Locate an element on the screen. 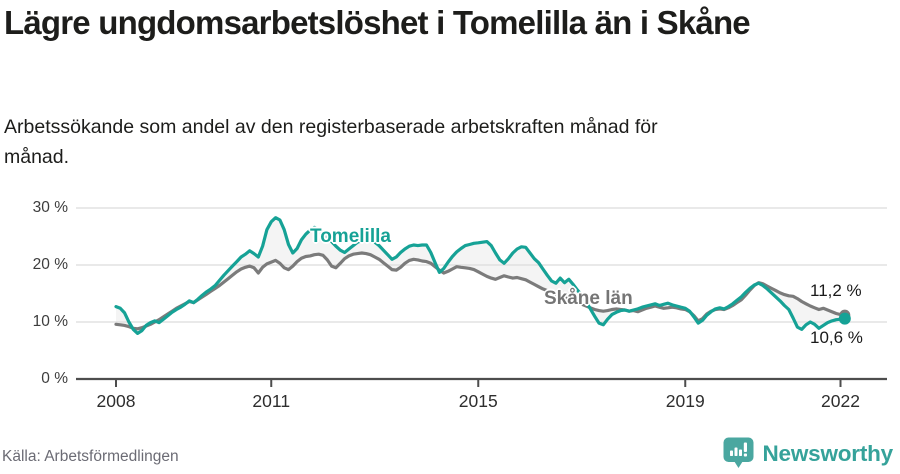  x-tick-label: 2008 is located at coordinates (116, 401).